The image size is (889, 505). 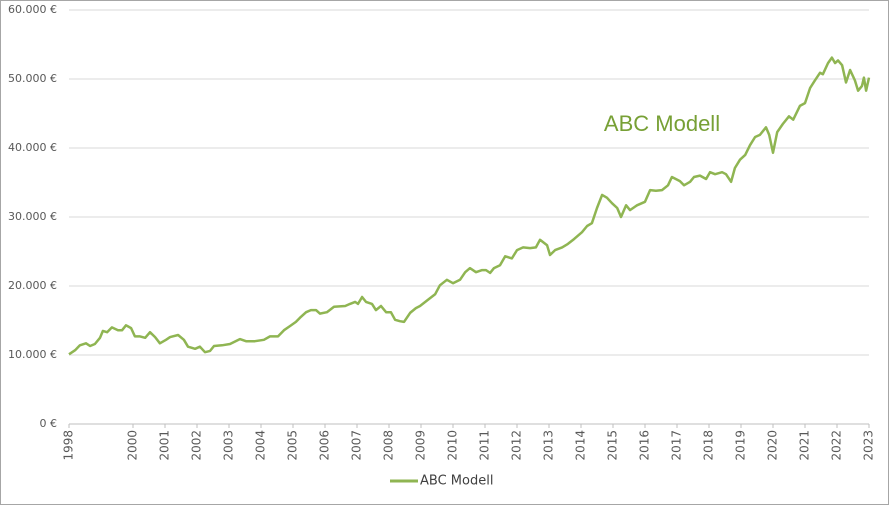 What do you see at coordinates (453, 445) in the screenshot?
I see `x-tick-label: 2010` at bounding box center [453, 445].